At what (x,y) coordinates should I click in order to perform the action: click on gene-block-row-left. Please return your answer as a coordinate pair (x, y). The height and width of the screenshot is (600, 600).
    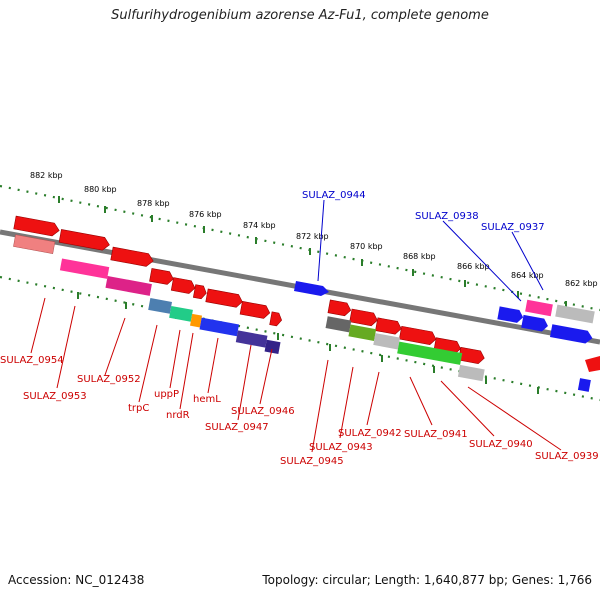
    Looking at the image, I should click on (147, 294).